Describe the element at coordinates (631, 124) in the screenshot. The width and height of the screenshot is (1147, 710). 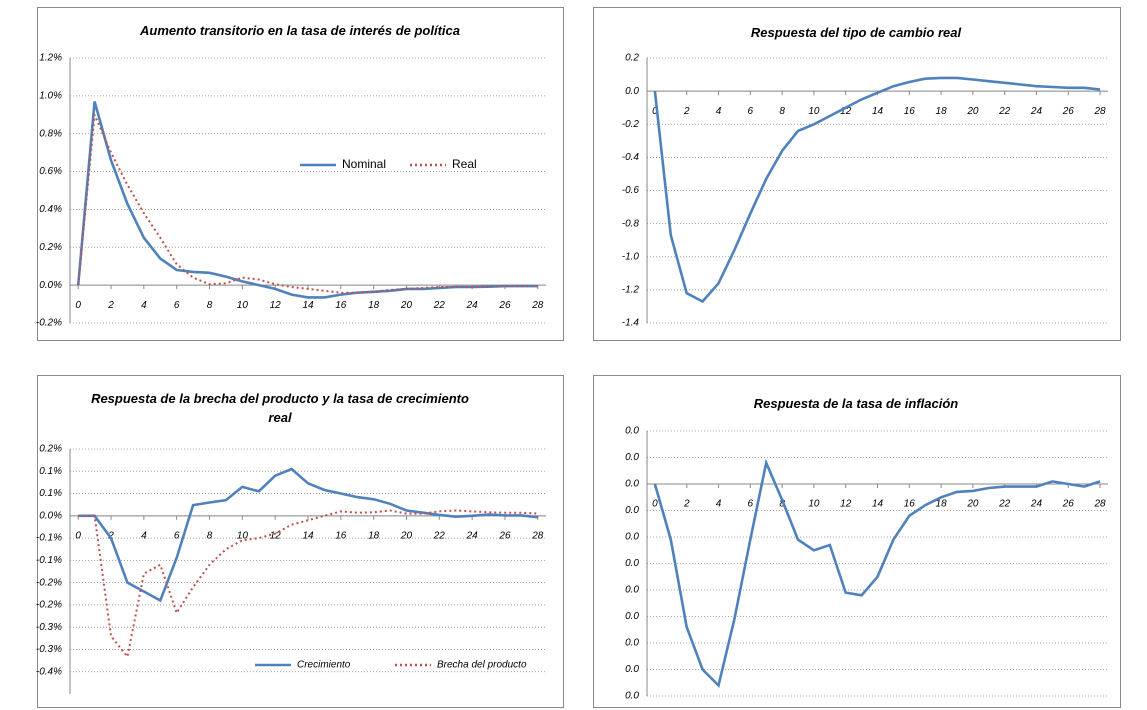
I see `y-tick-label: -0.2` at that location.